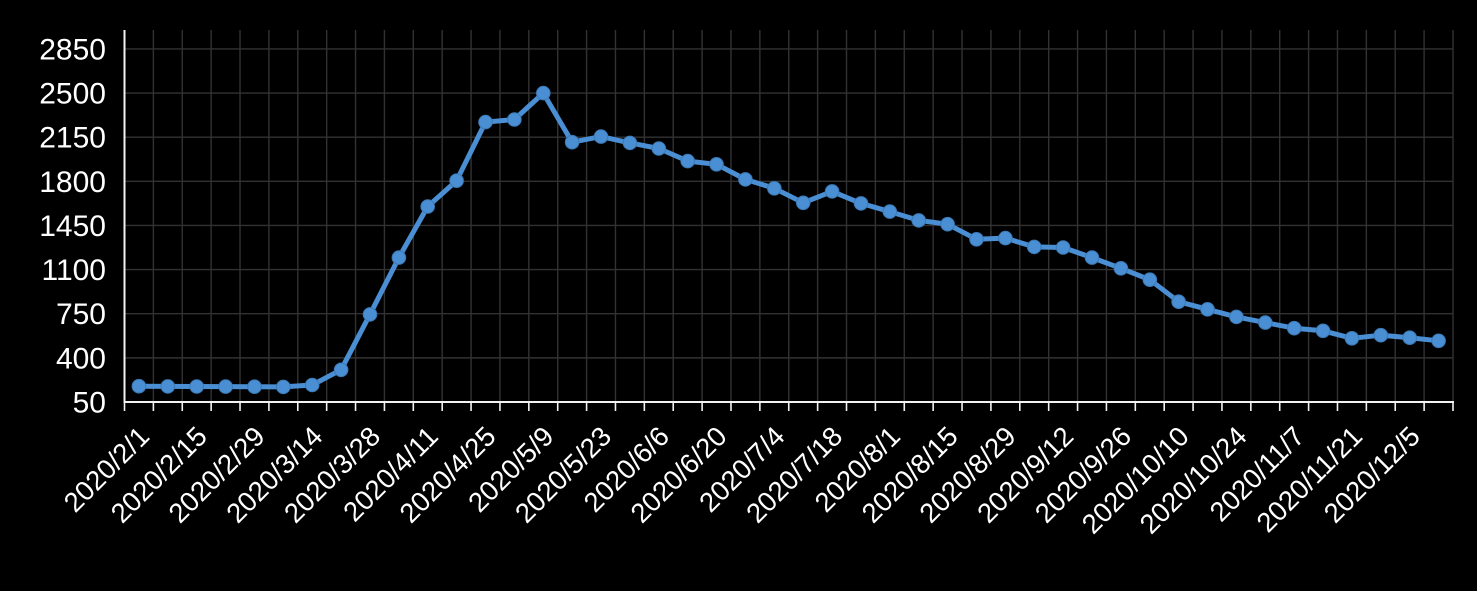 Image resolution: width=1477 pixels, height=591 pixels. What do you see at coordinates (89, 403) in the screenshot?
I see `y-axis-label: 50` at bounding box center [89, 403].